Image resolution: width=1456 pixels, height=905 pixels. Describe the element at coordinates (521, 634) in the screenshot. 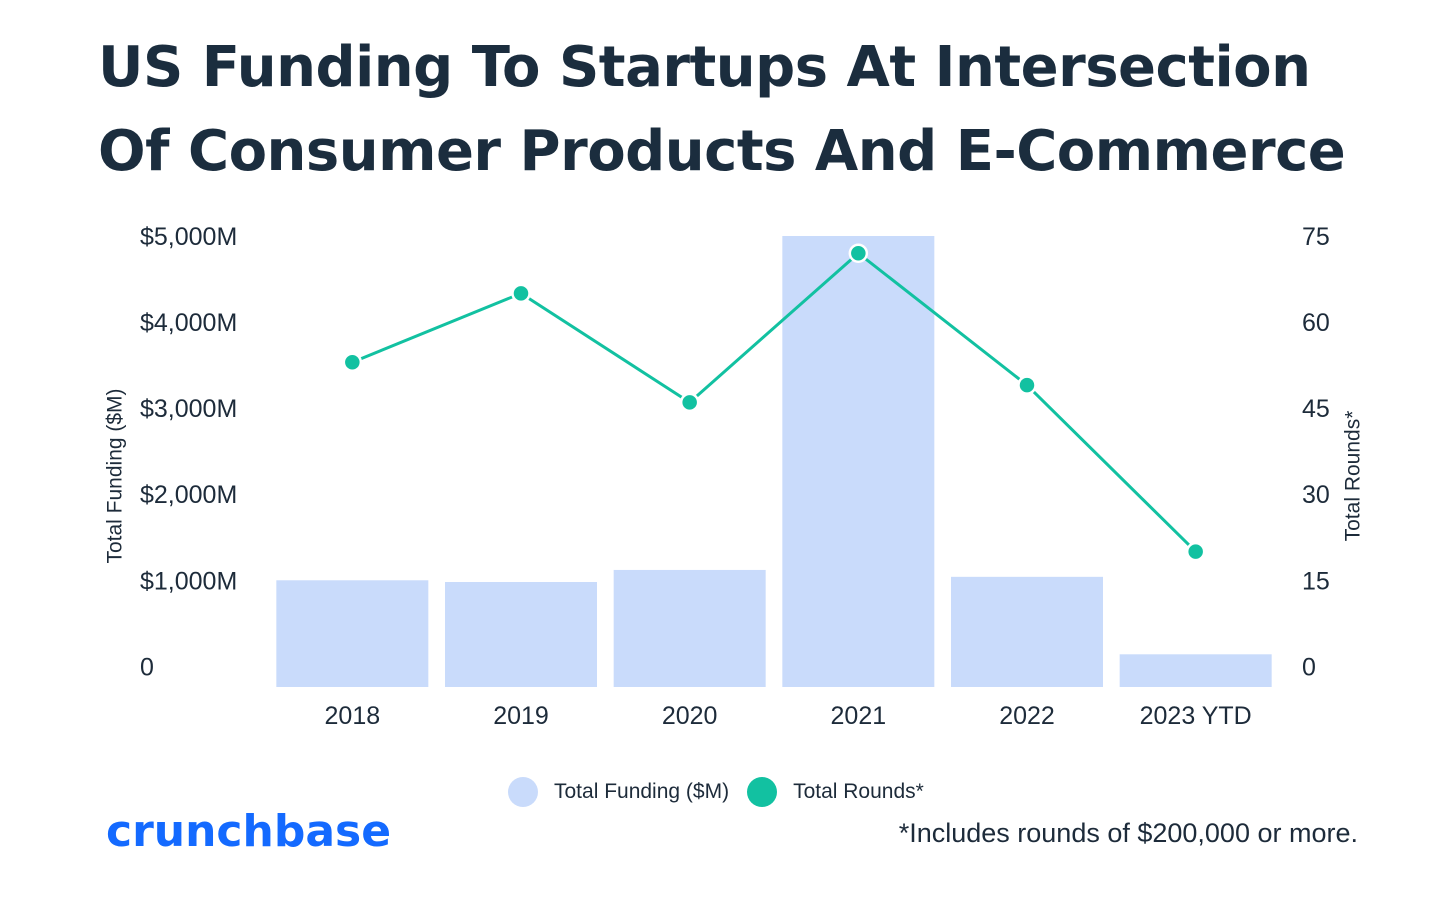

I see `bar-2019` at that location.